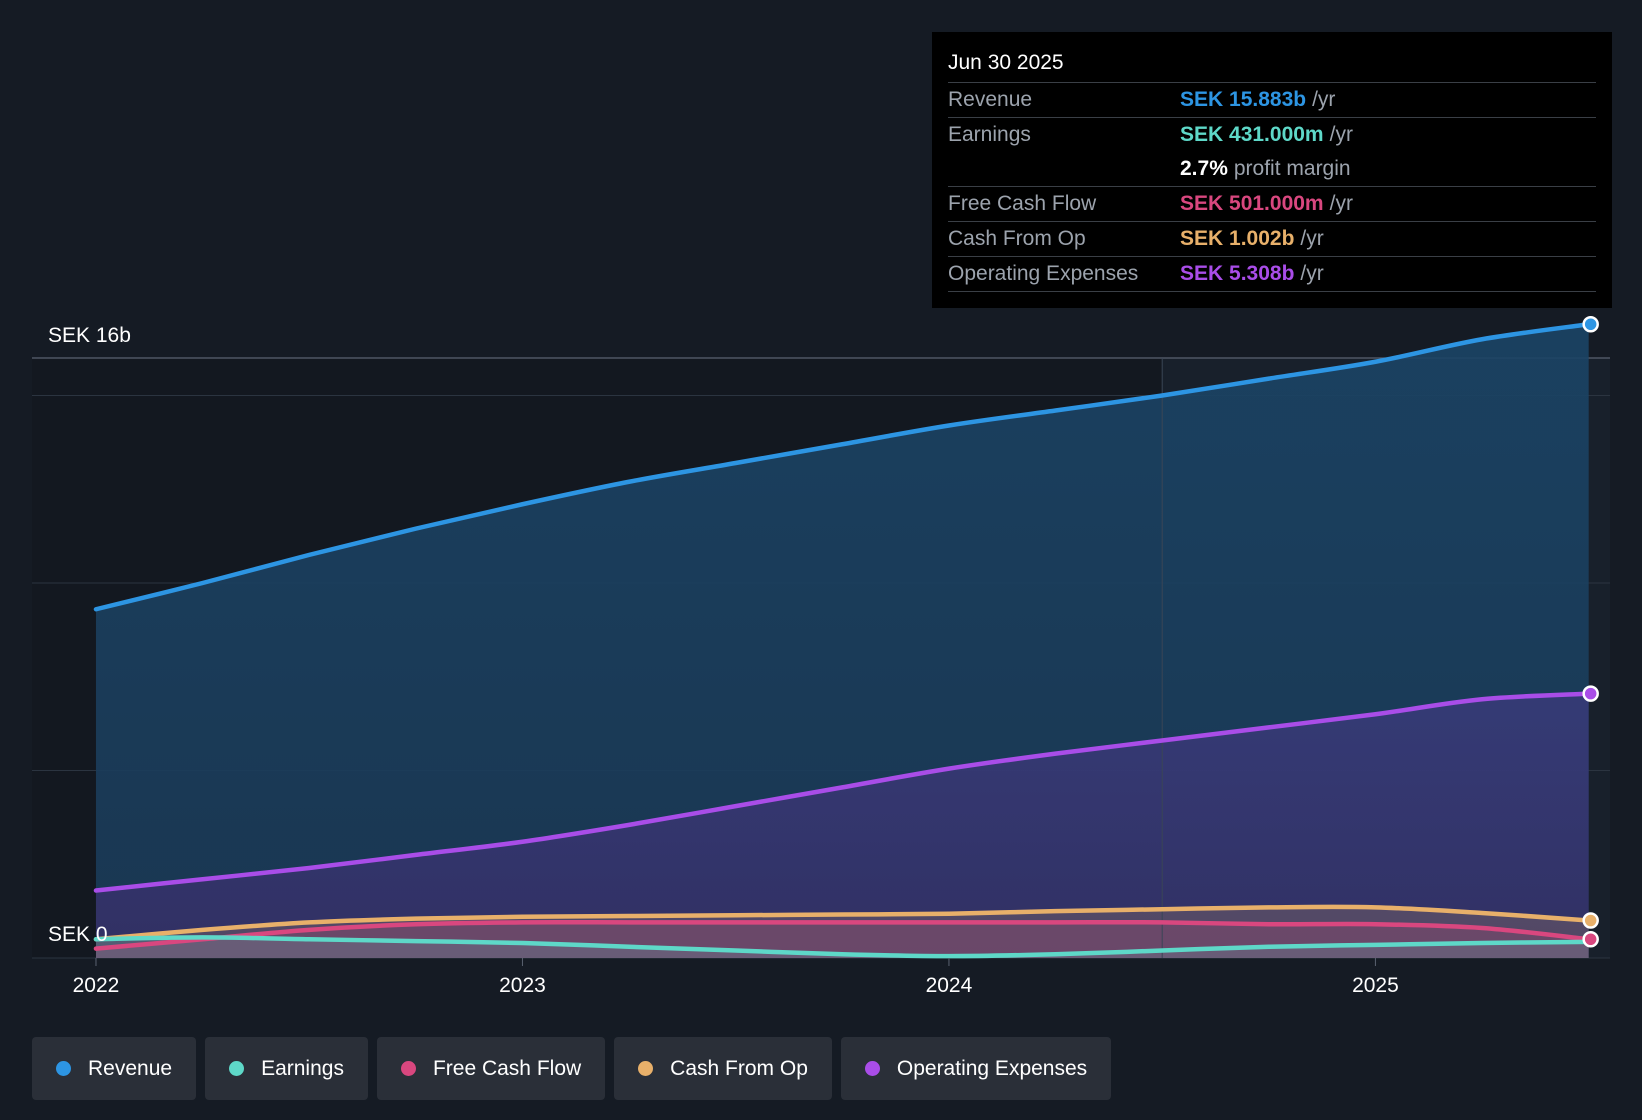  Describe the element at coordinates (1590, 920) in the screenshot. I see `point-cash-from-op` at that location.